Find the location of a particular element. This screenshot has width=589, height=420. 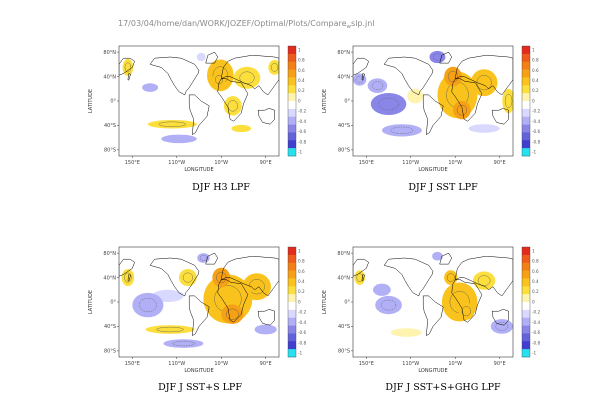

y-tick-label-1: 80°N is located at coordinates (343, 254).